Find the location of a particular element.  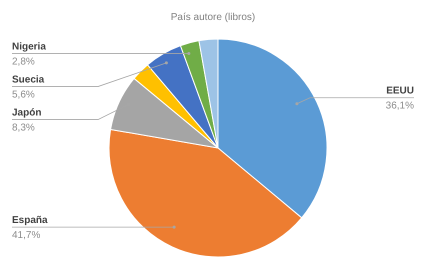

slice-label: Japón is located at coordinates (27, 113).